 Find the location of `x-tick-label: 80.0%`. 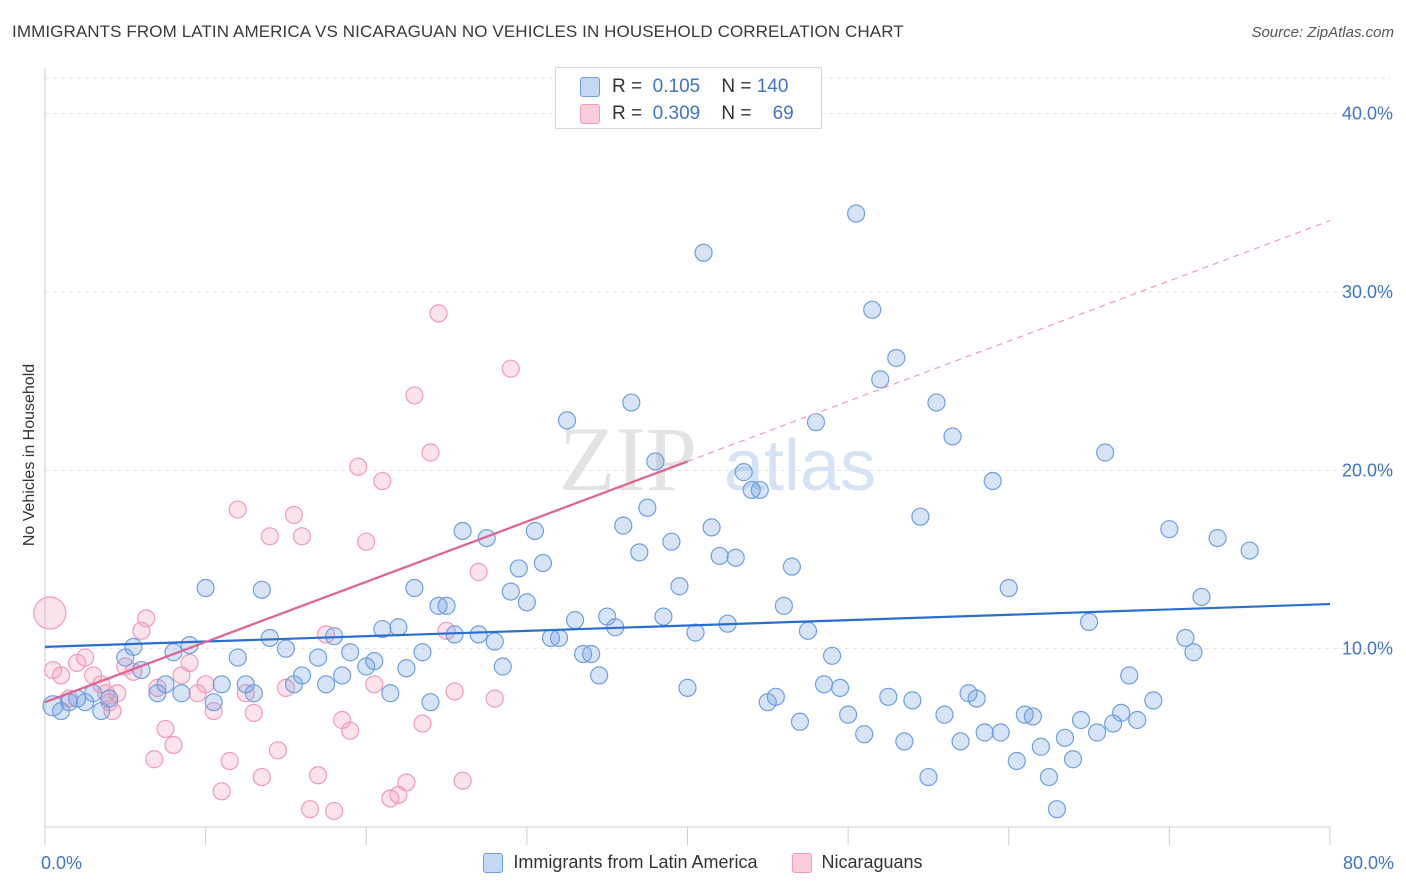

x-tick-label: 80.0% is located at coordinates (1368, 863).